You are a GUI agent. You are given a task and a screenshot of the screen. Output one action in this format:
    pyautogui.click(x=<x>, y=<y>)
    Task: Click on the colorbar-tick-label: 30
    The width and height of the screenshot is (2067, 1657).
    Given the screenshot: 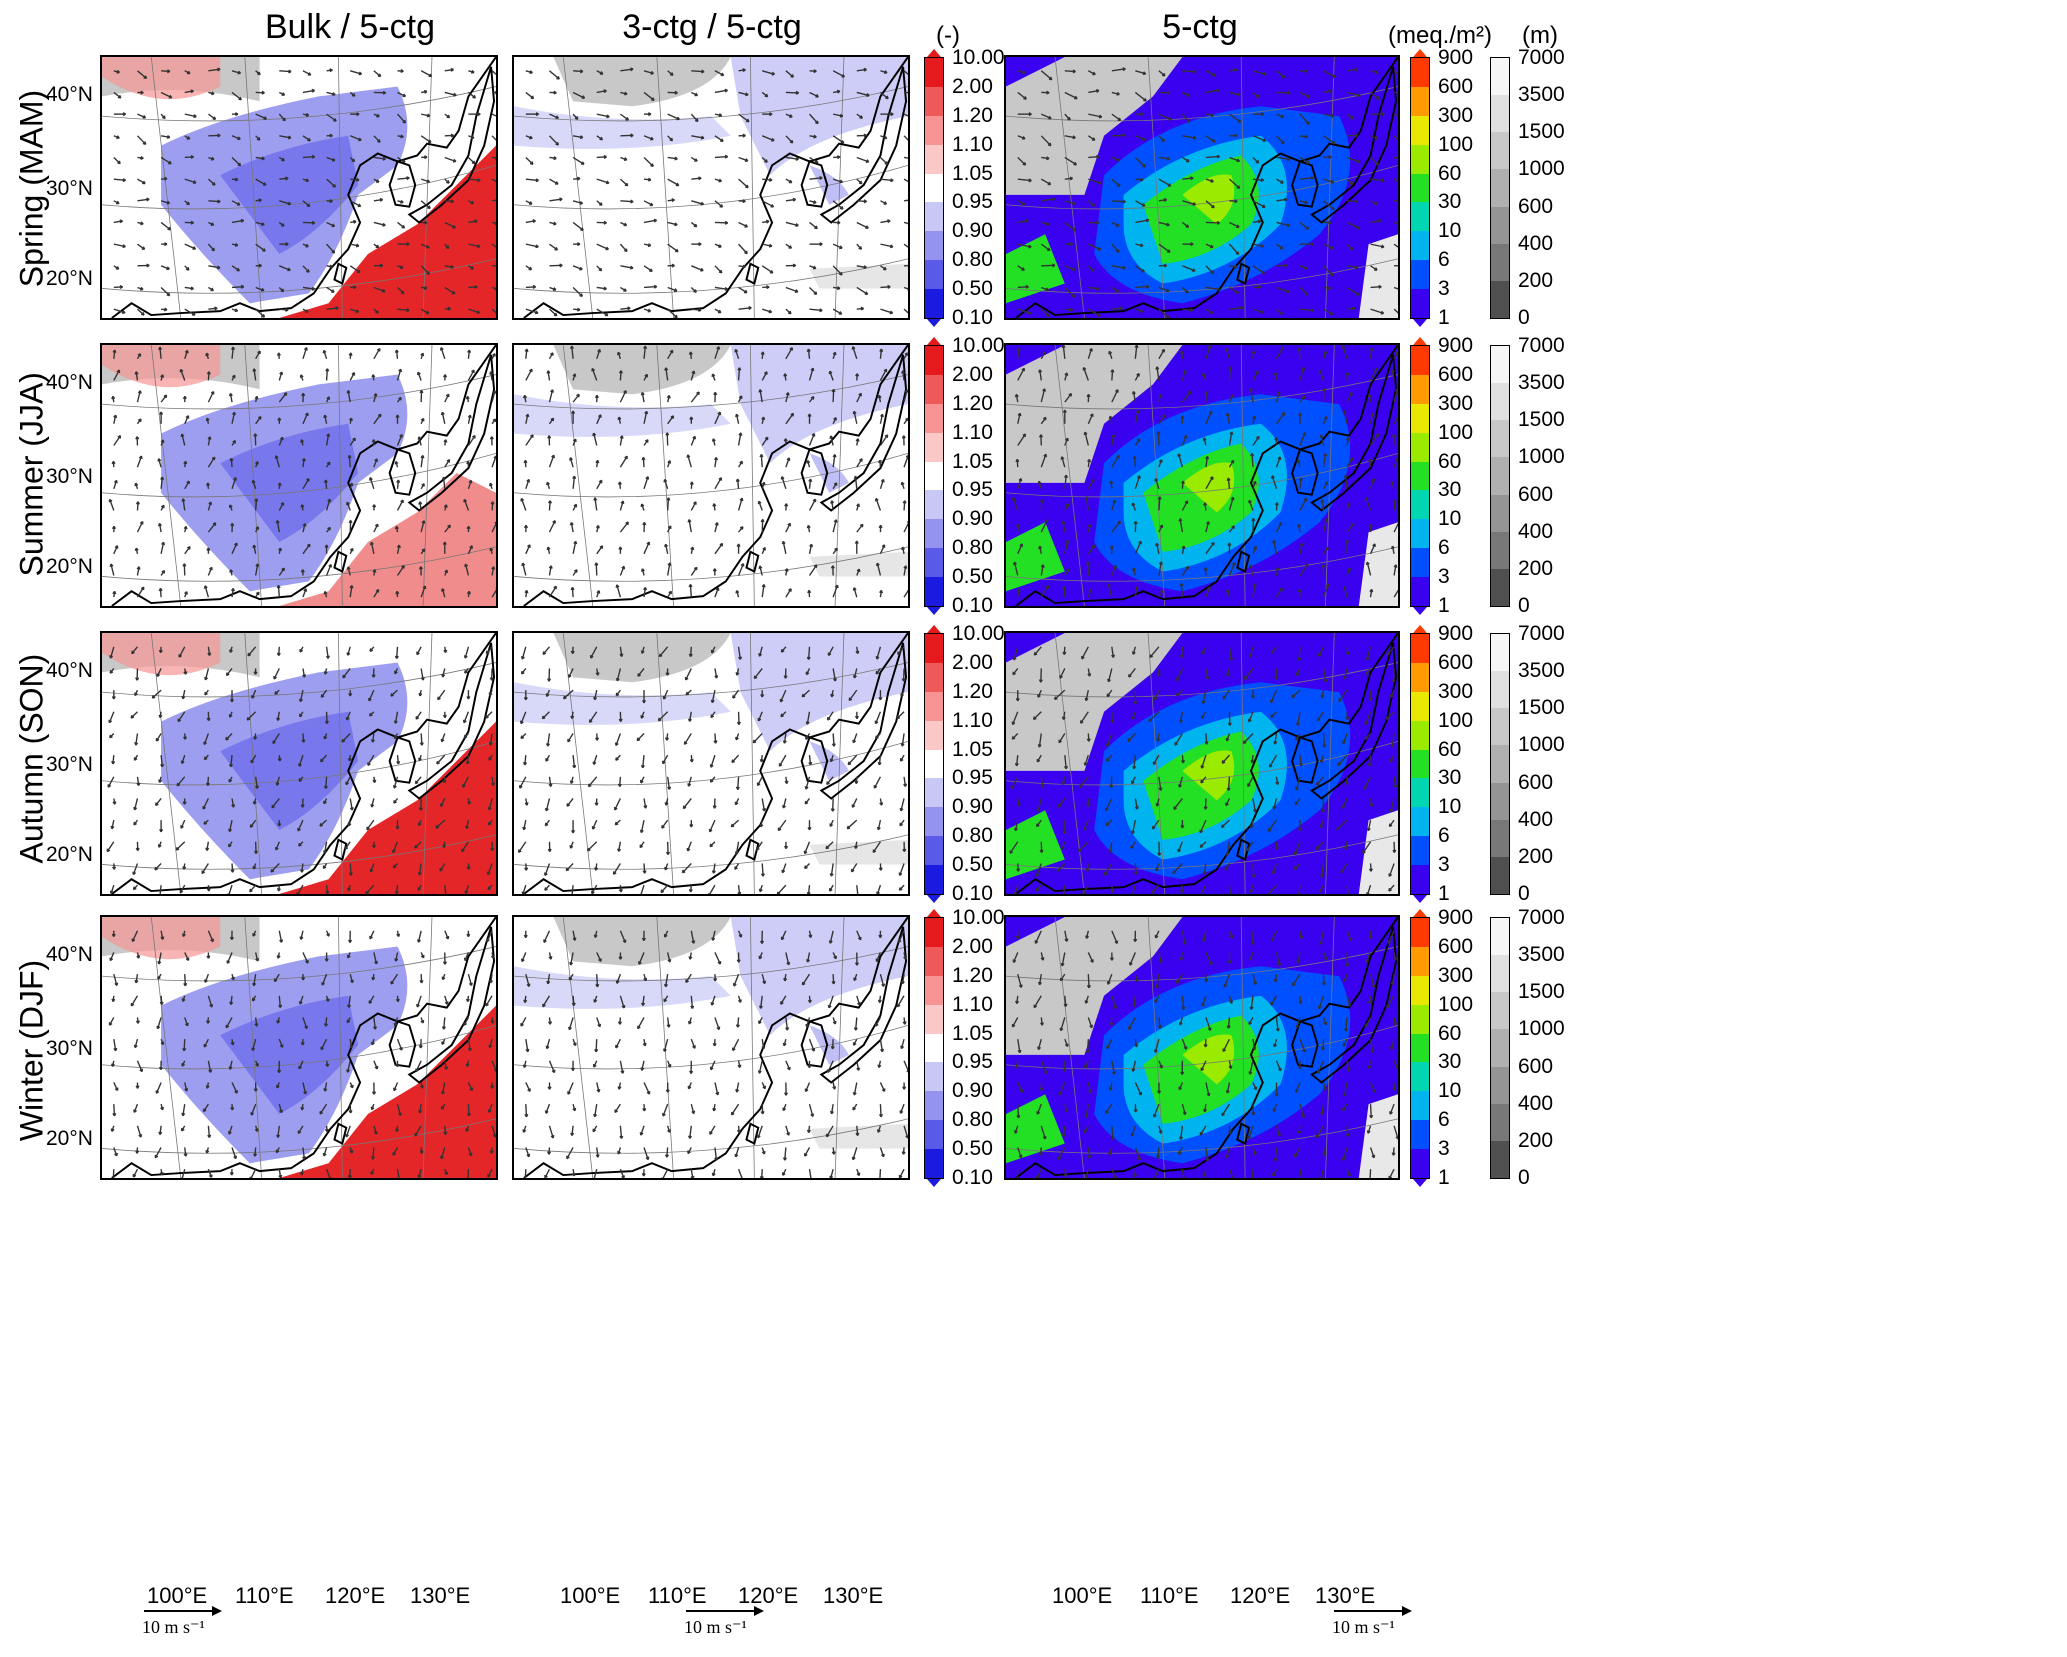 What is the action you would take?
    pyautogui.click(x=1450, y=778)
    